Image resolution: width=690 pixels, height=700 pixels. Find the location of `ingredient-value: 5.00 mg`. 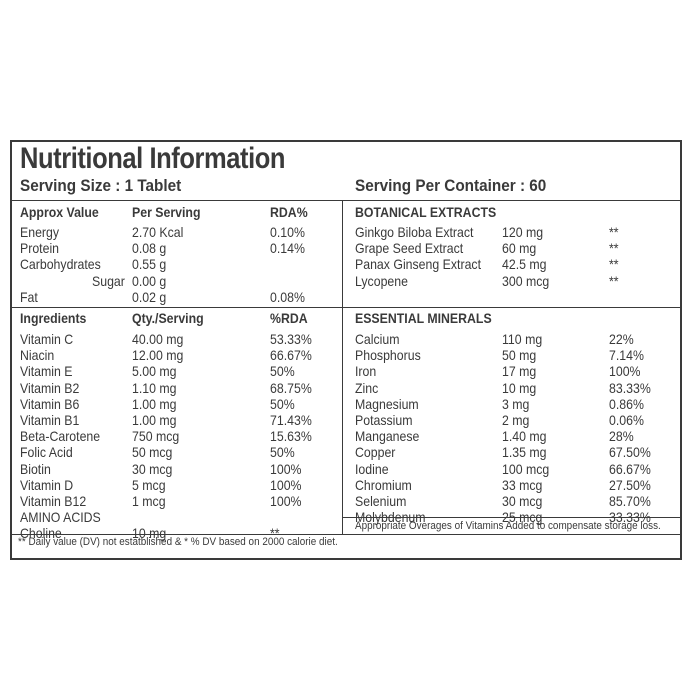

ingredient-value: 5.00 mg is located at coordinates (154, 371).